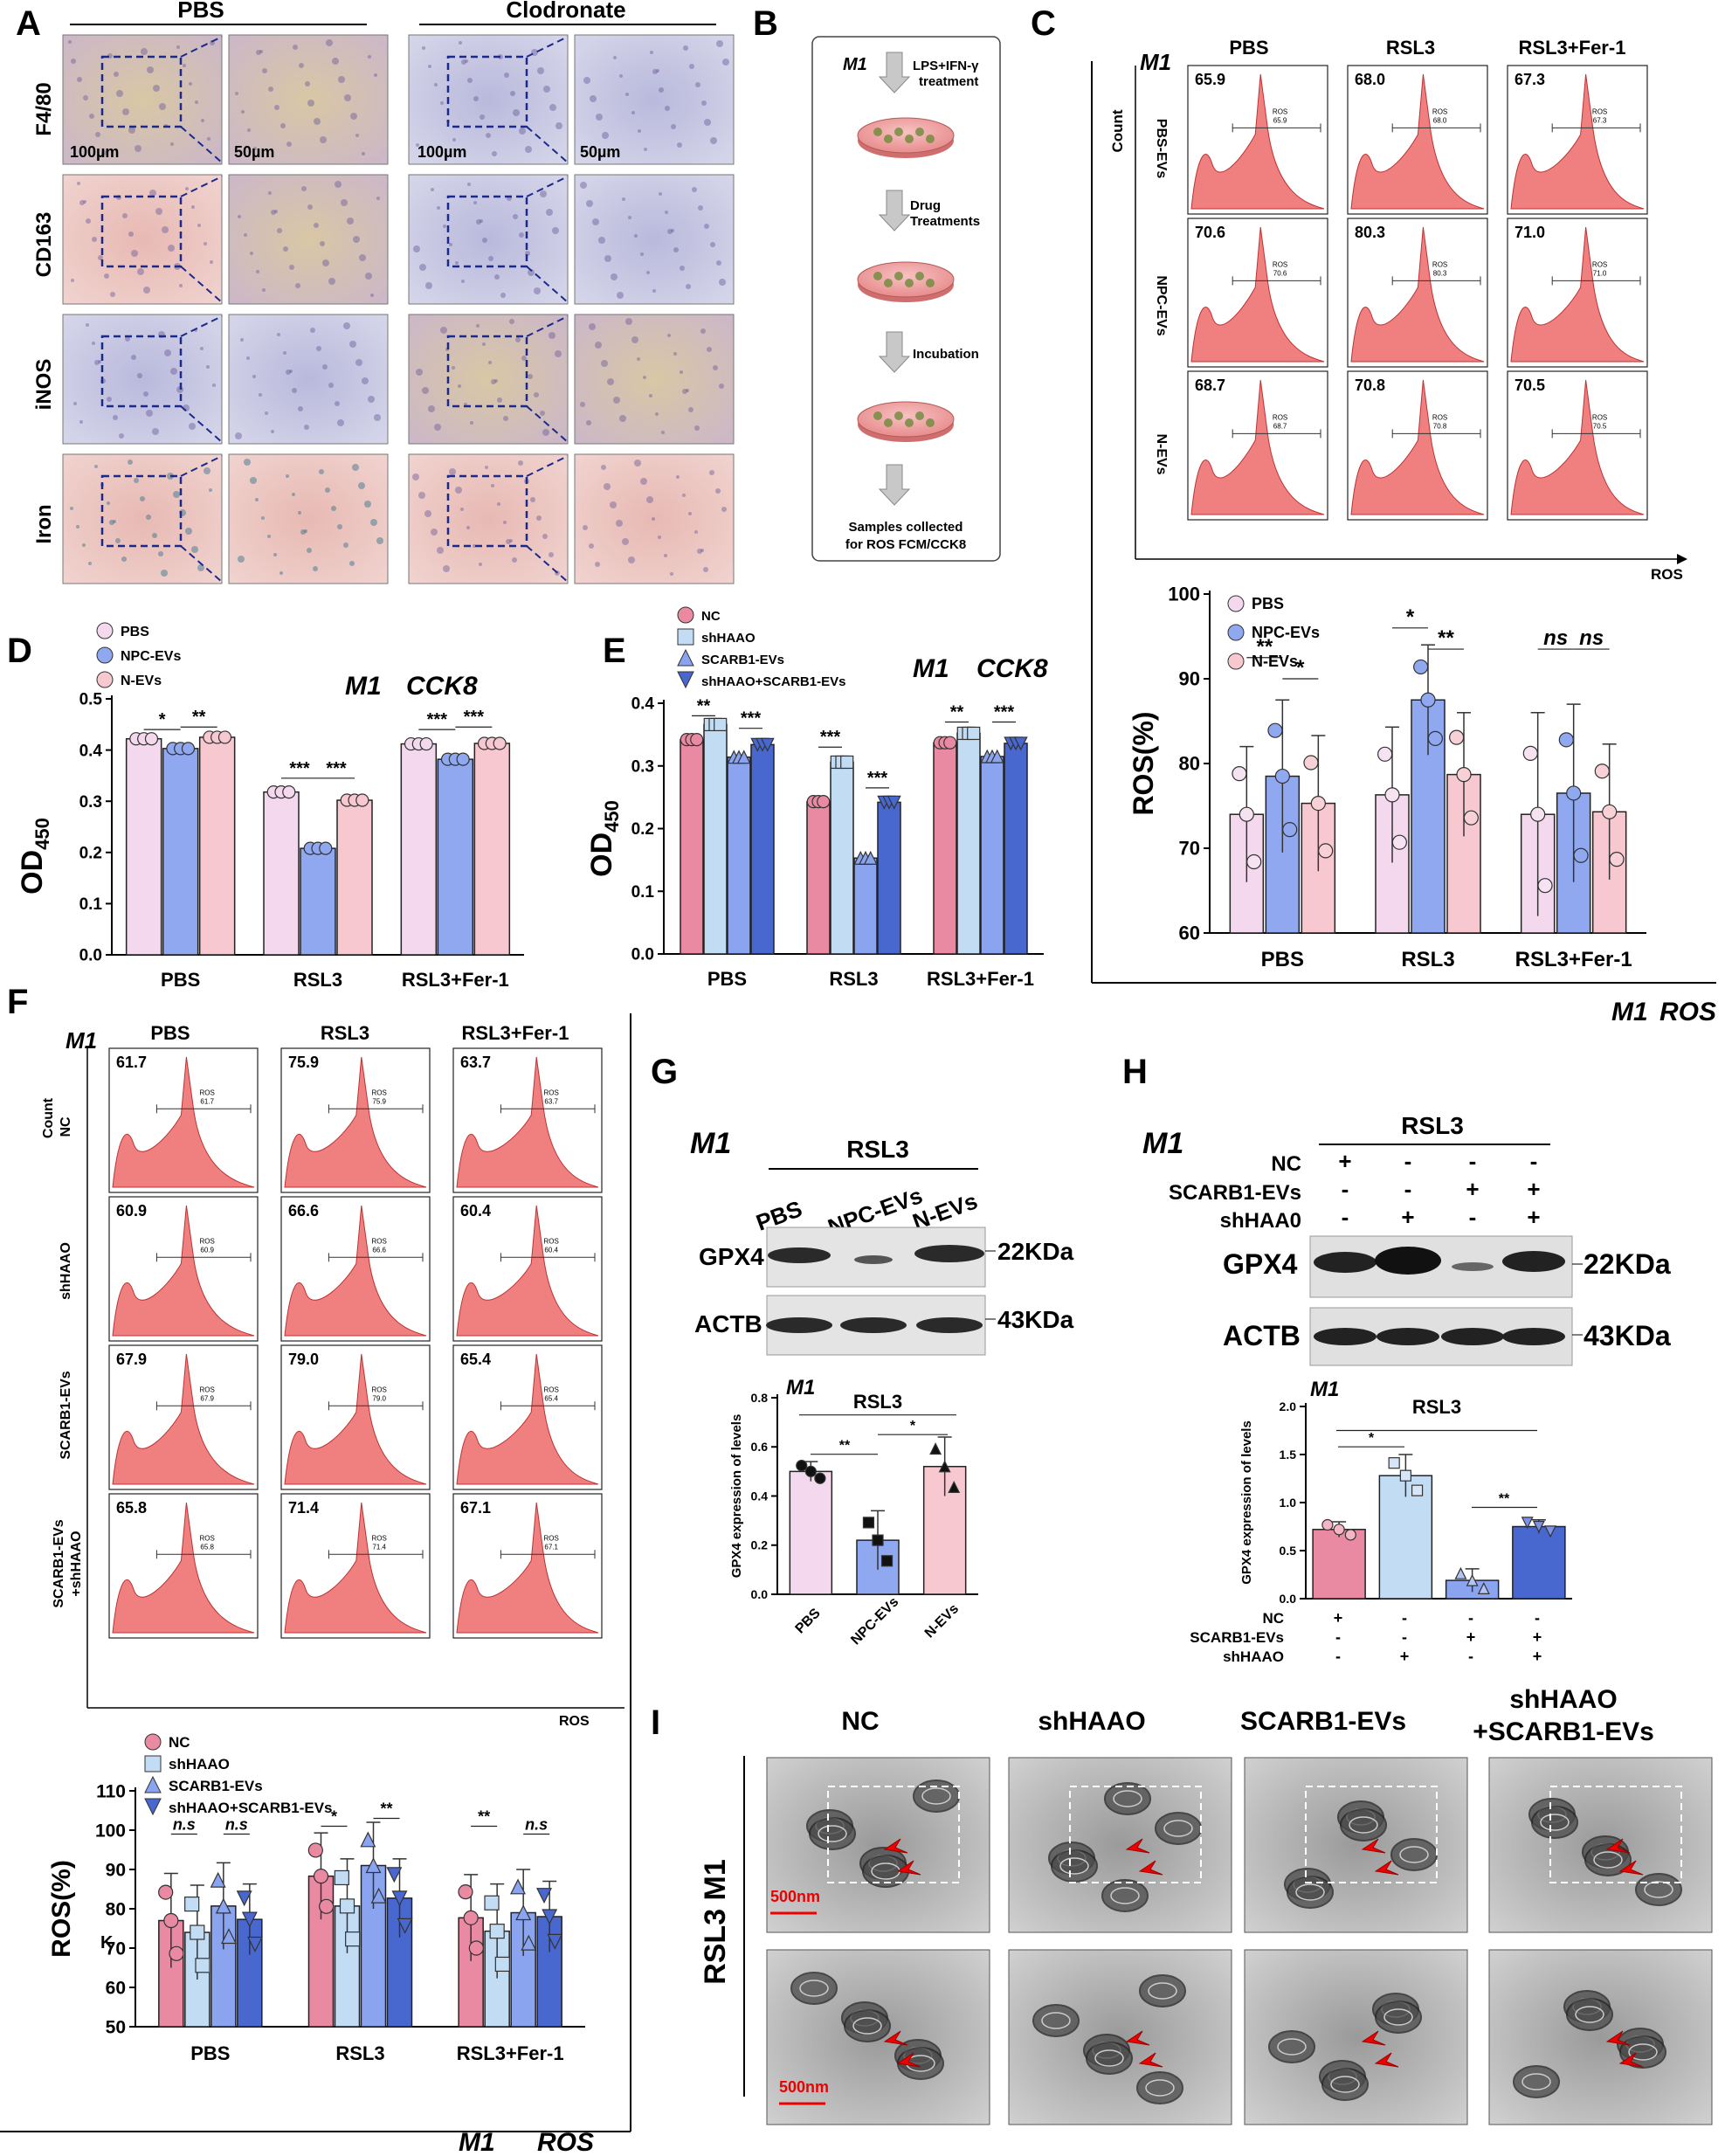 This screenshot has height=2156, width=1725. Describe the element at coordinates (183, 1419) in the screenshot. I see `f-histogram` at that location.